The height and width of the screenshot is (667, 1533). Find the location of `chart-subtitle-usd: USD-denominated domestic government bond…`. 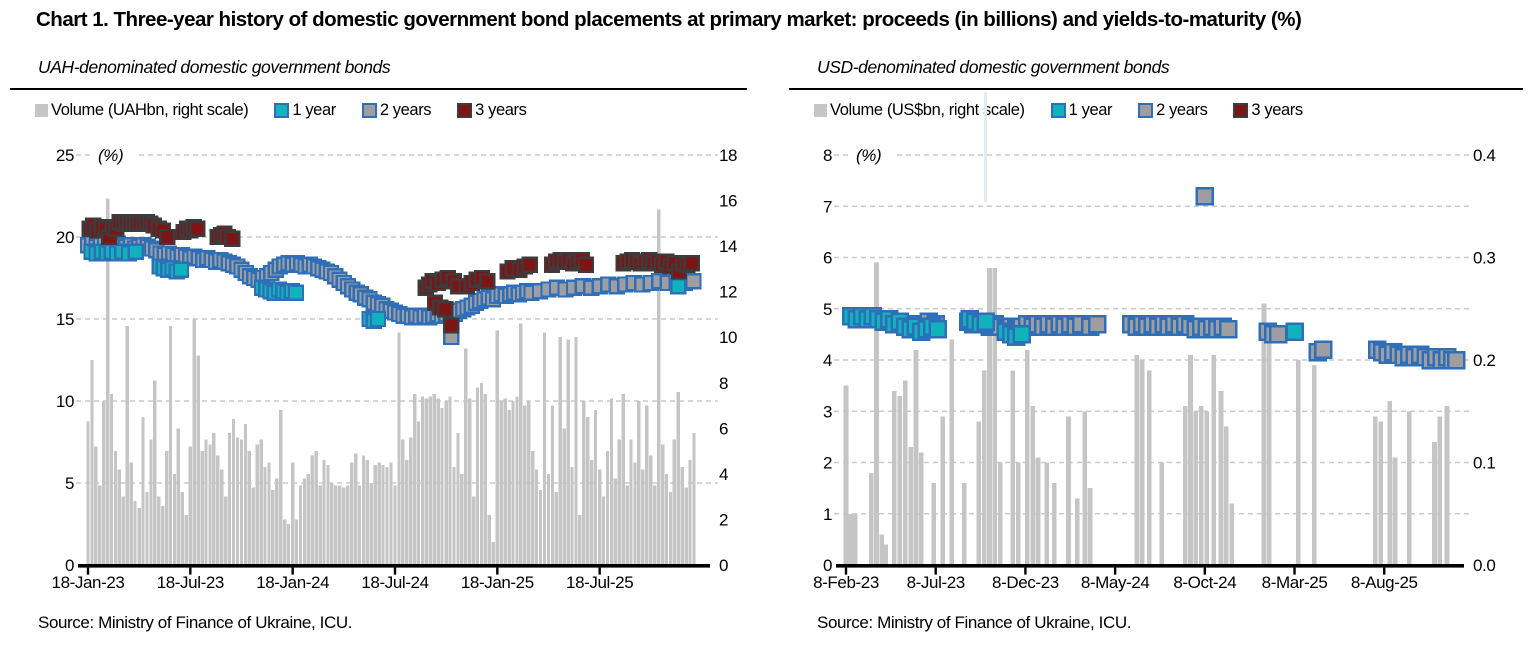

chart-subtitle-usd: USD-denominated domestic government bond… is located at coordinates (993, 67).